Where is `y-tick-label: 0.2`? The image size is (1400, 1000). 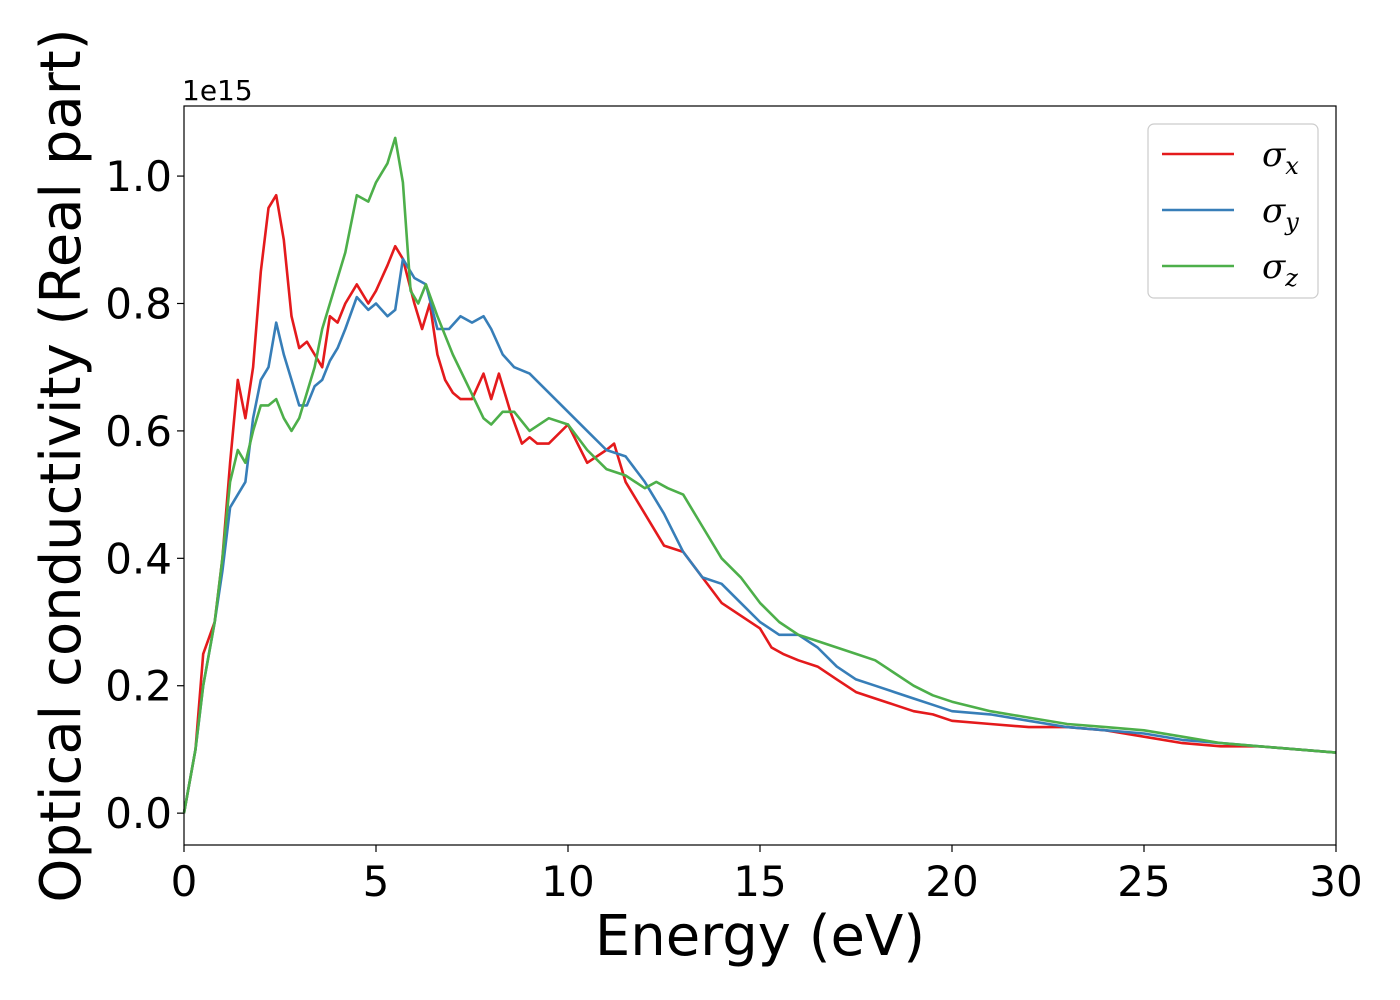
y-tick-label: 0.2 is located at coordinates (138, 686).